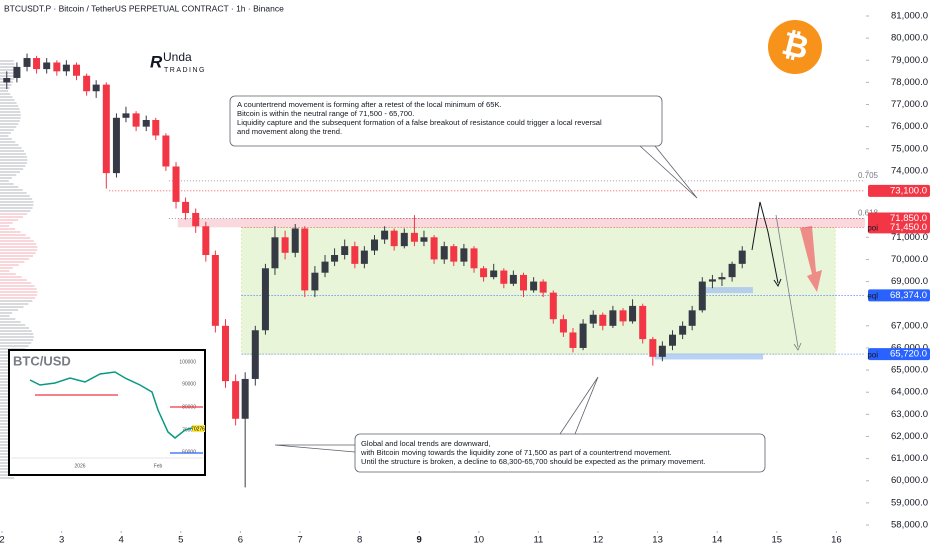  I want to click on x-tick-label: 16, so click(836, 540).